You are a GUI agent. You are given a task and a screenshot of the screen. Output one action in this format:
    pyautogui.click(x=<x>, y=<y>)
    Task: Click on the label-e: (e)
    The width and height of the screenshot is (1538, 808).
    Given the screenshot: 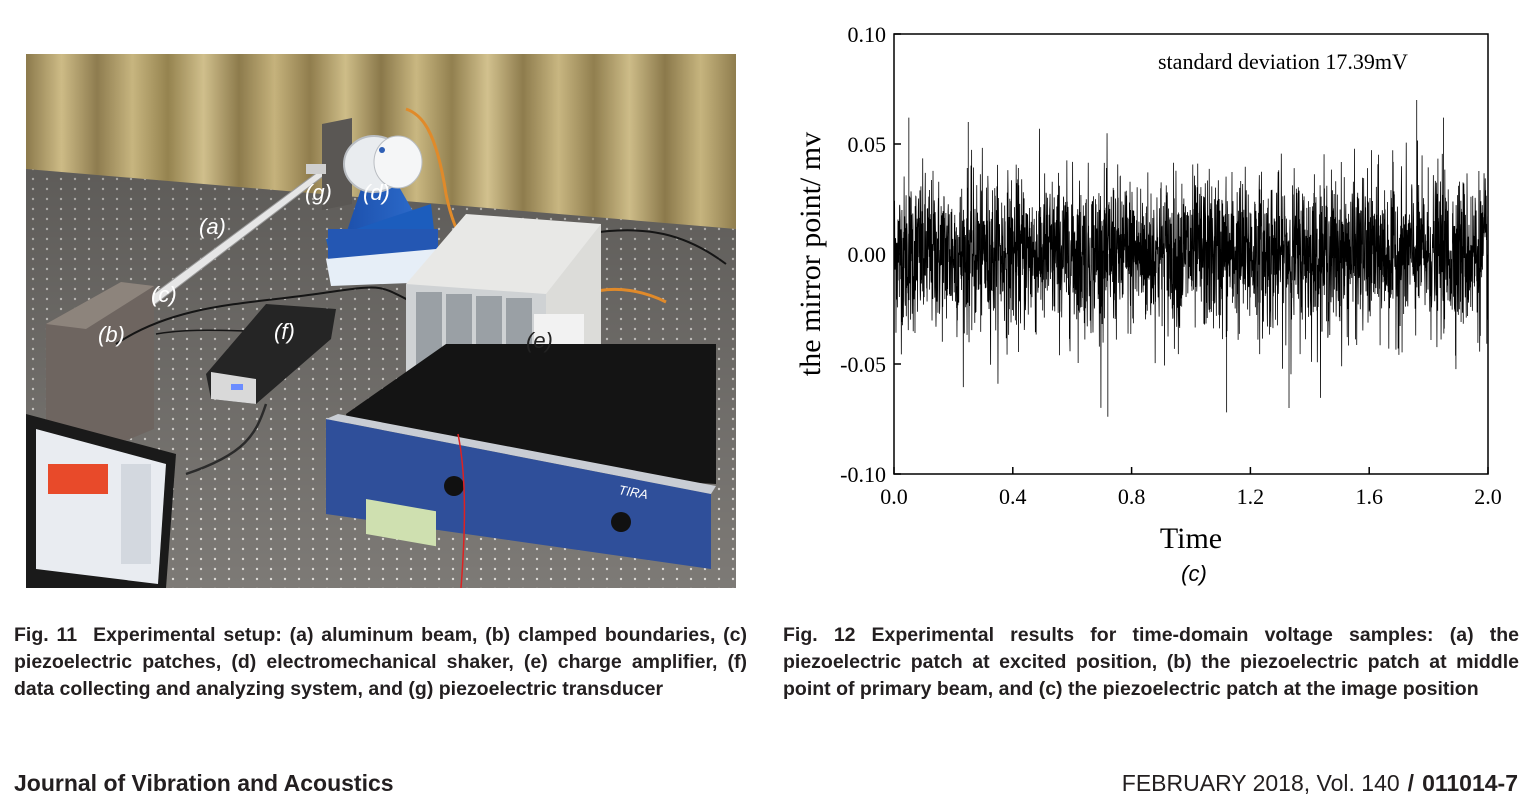 What is the action you would take?
    pyautogui.click(x=539, y=340)
    